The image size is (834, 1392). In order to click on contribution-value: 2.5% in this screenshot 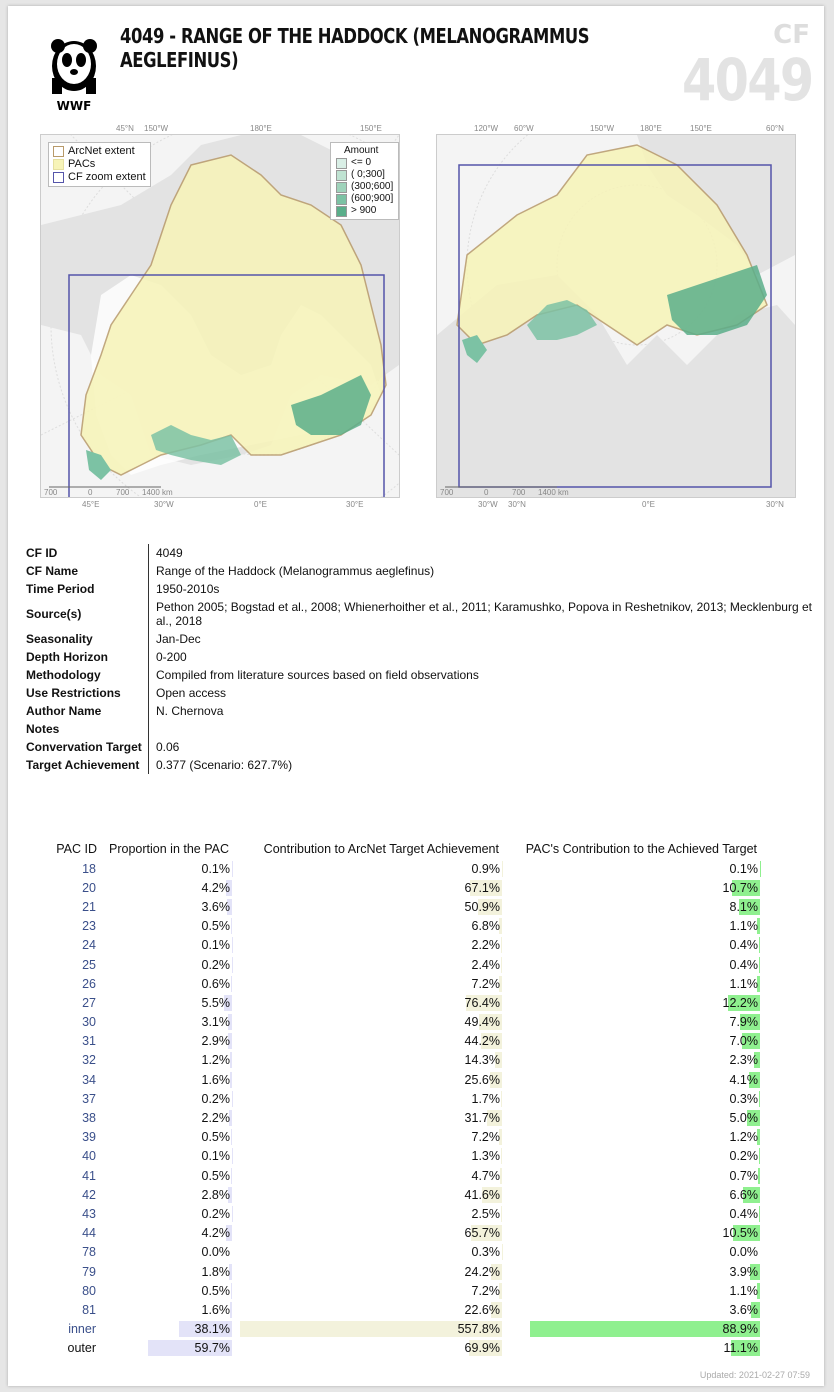, I will do `click(486, 1213)`.